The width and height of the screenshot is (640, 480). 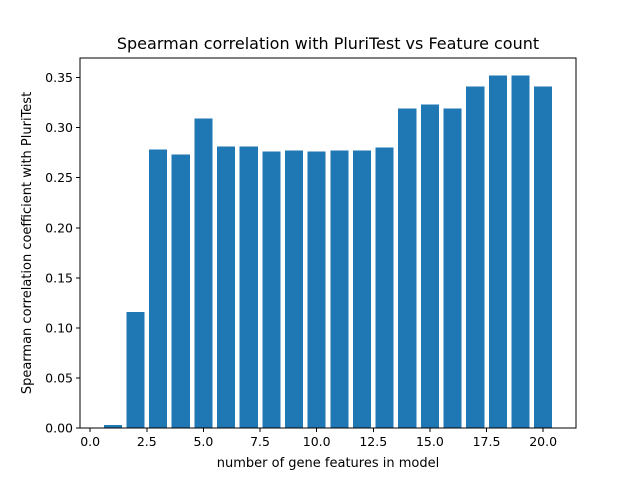 I want to click on x-tick-label: 0.0, so click(x=90, y=441).